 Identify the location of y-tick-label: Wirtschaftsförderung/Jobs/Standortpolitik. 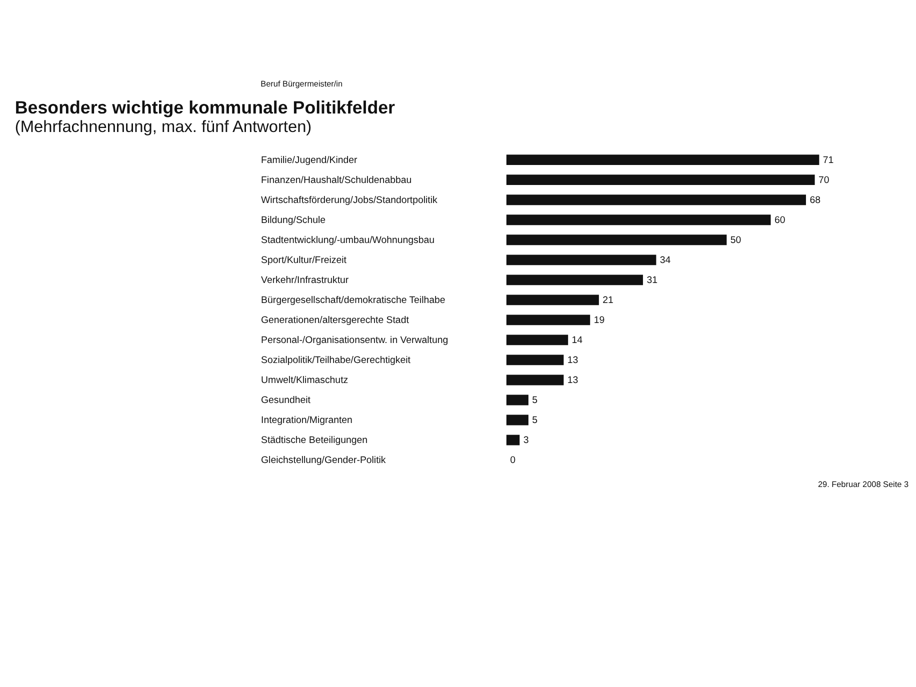
(349, 200).